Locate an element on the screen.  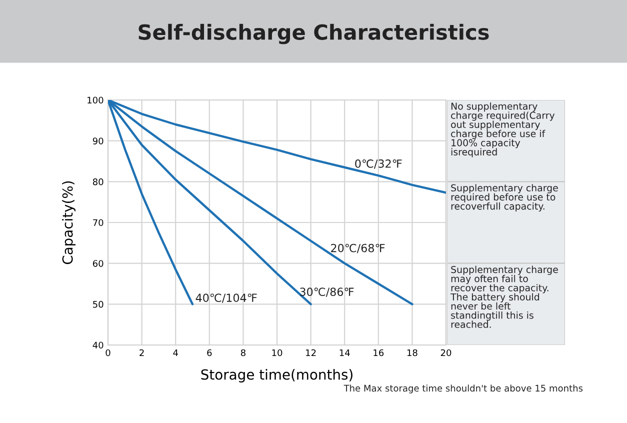
y-tick-label: 100 is located at coordinates (96, 100).